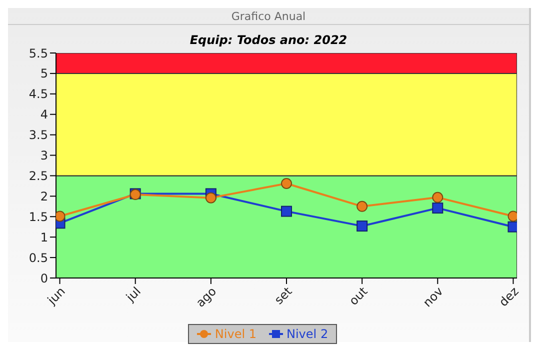  Describe the element at coordinates (38, 135) in the screenshot. I see `y-tick-label: 3.5` at that location.